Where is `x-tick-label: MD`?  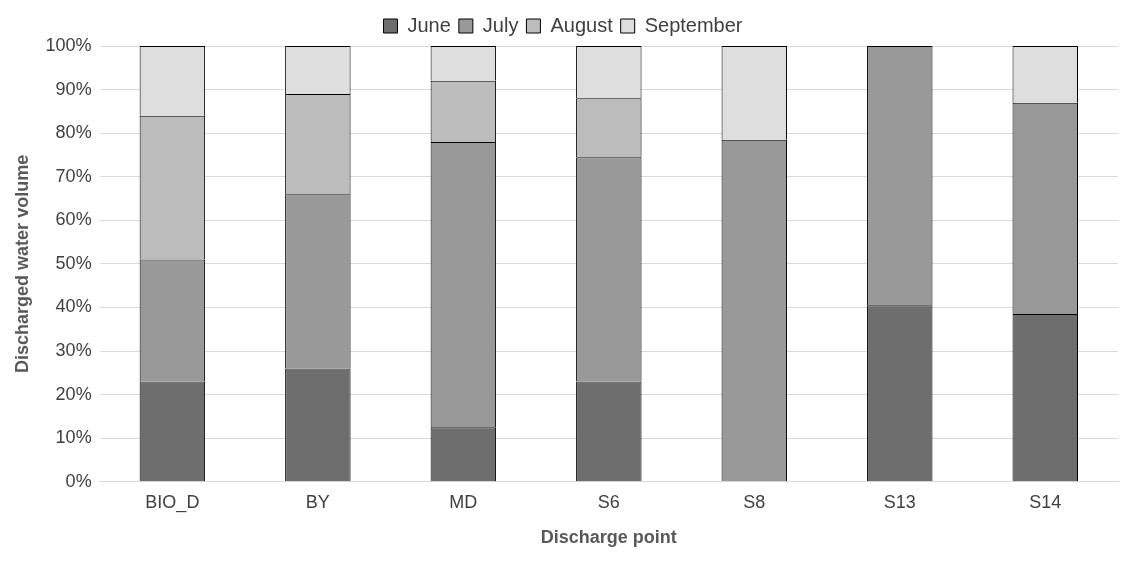
x-tick-label: MD is located at coordinates (463, 501).